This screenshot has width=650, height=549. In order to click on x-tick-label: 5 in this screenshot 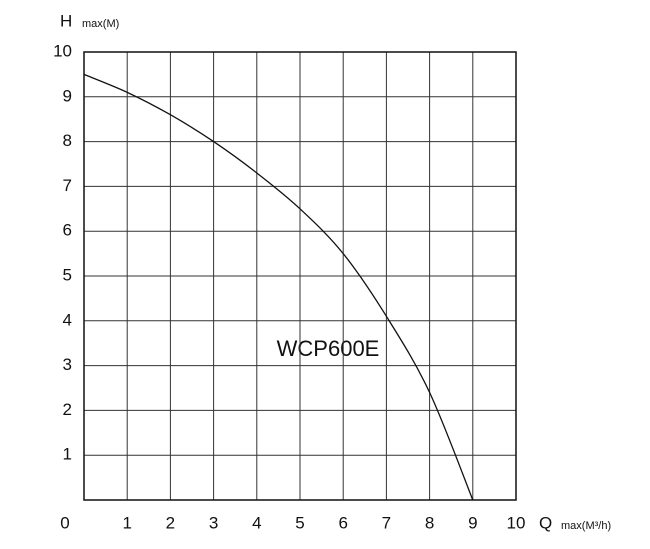, I will do `click(299, 522)`.